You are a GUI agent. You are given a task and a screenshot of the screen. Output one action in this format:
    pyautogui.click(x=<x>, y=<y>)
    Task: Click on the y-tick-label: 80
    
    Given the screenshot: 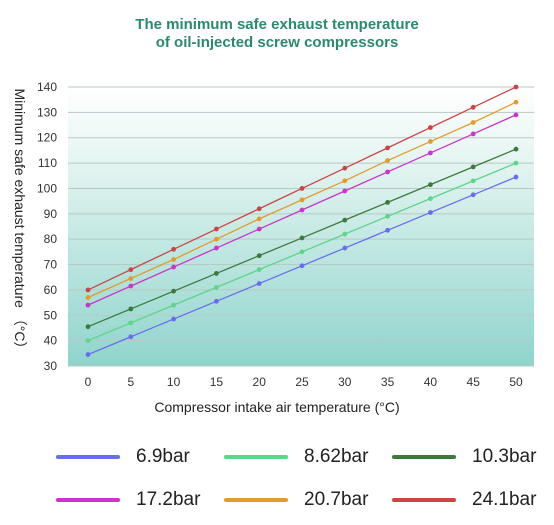 What is the action you would take?
    pyautogui.click(x=51, y=239)
    